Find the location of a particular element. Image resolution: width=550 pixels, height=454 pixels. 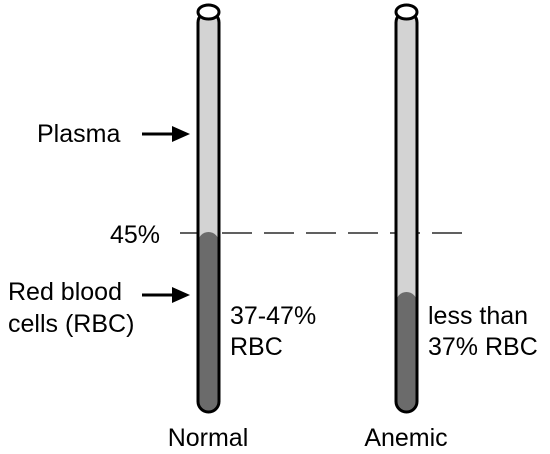

tube-anemic-rbc is located at coordinates (406, 352).